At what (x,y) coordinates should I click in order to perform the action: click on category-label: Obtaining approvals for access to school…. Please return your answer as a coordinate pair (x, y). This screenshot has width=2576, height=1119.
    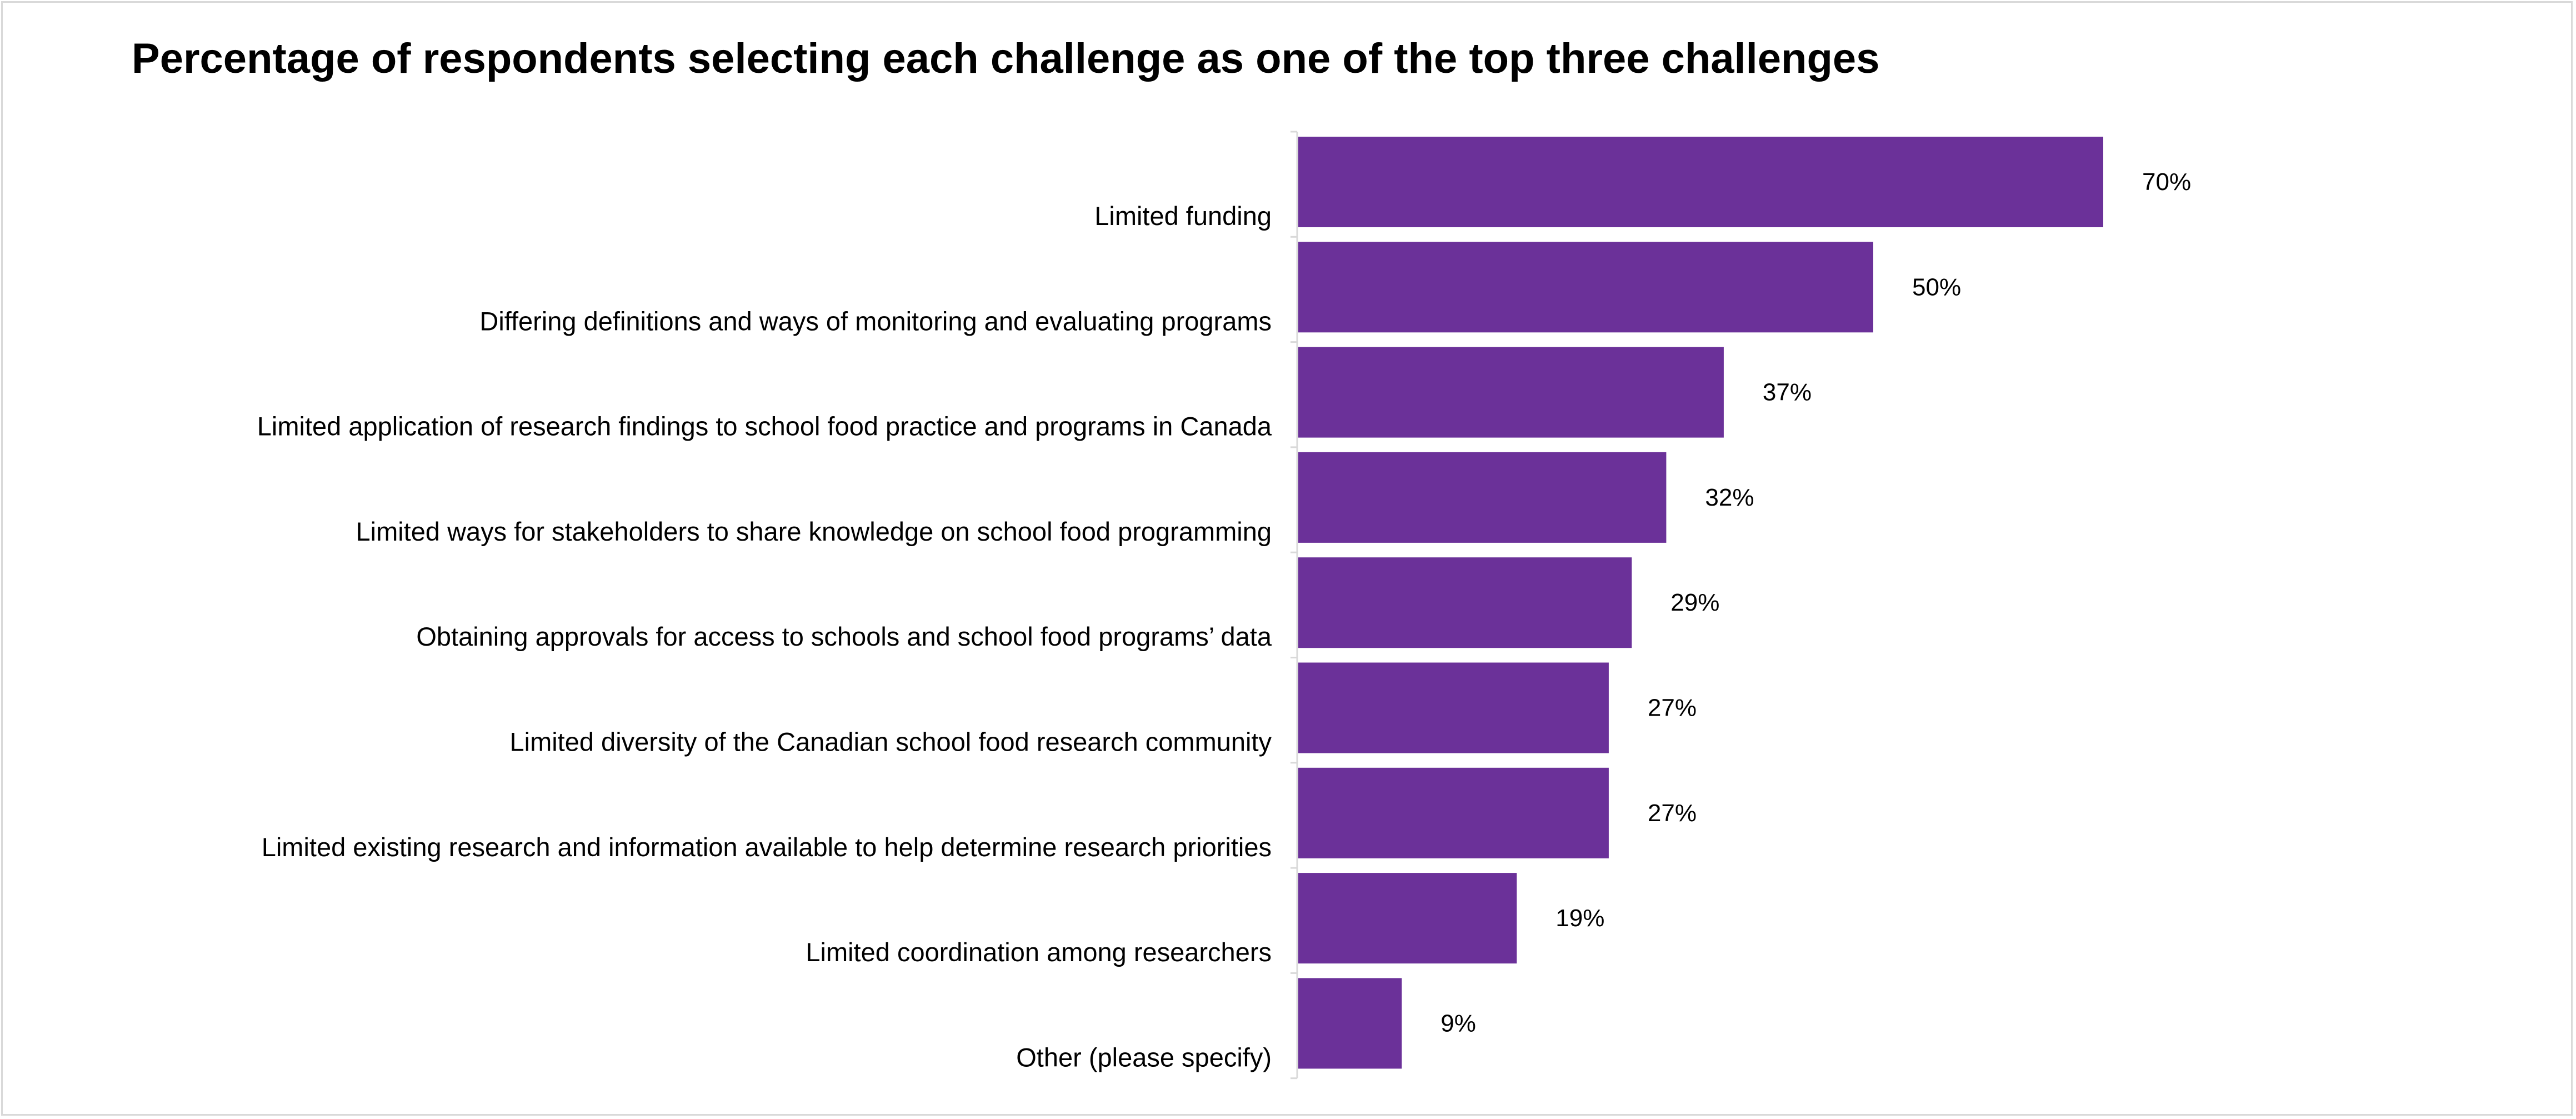
    Looking at the image, I should click on (844, 636).